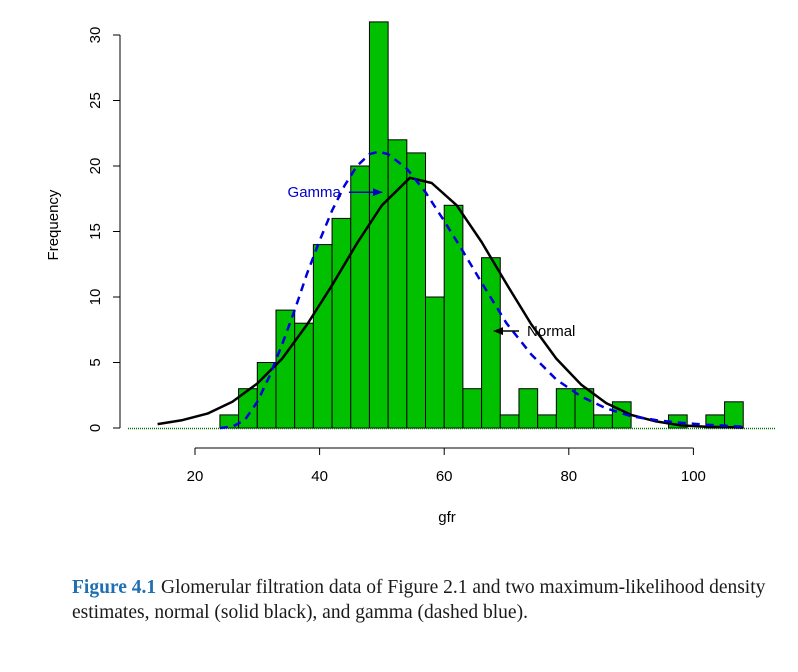 Image resolution: width=798 pixels, height=672 pixels. What do you see at coordinates (444, 476) in the screenshot?
I see `x-tick-label: 60` at bounding box center [444, 476].